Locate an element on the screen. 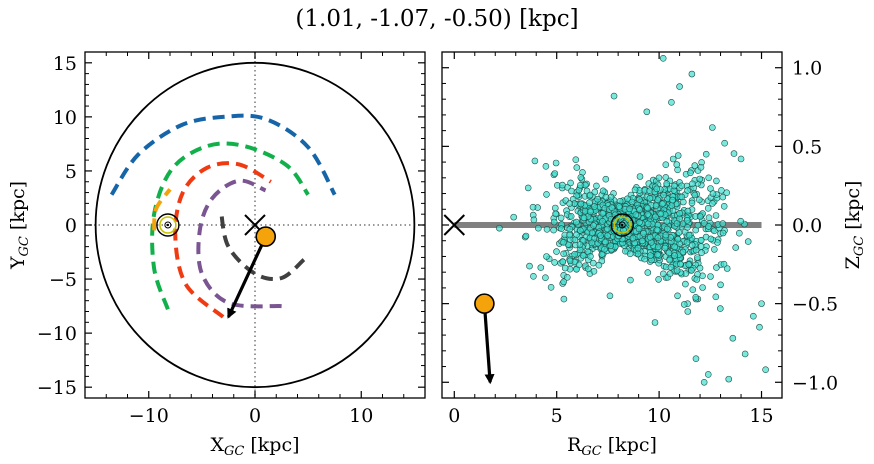 The width and height of the screenshot is (874, 464). right-y-axis-label: ZGC [kpc] is located at coordinates (854, 225).